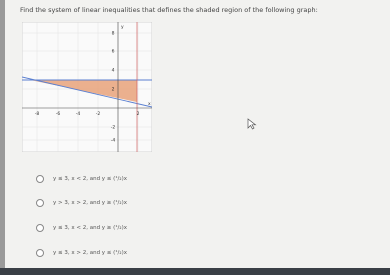 This screenshot has height=275, width=390. Describe the element at coordinates (58, 114) in the screenshot. I see `x-tick-label: -6` at that location.